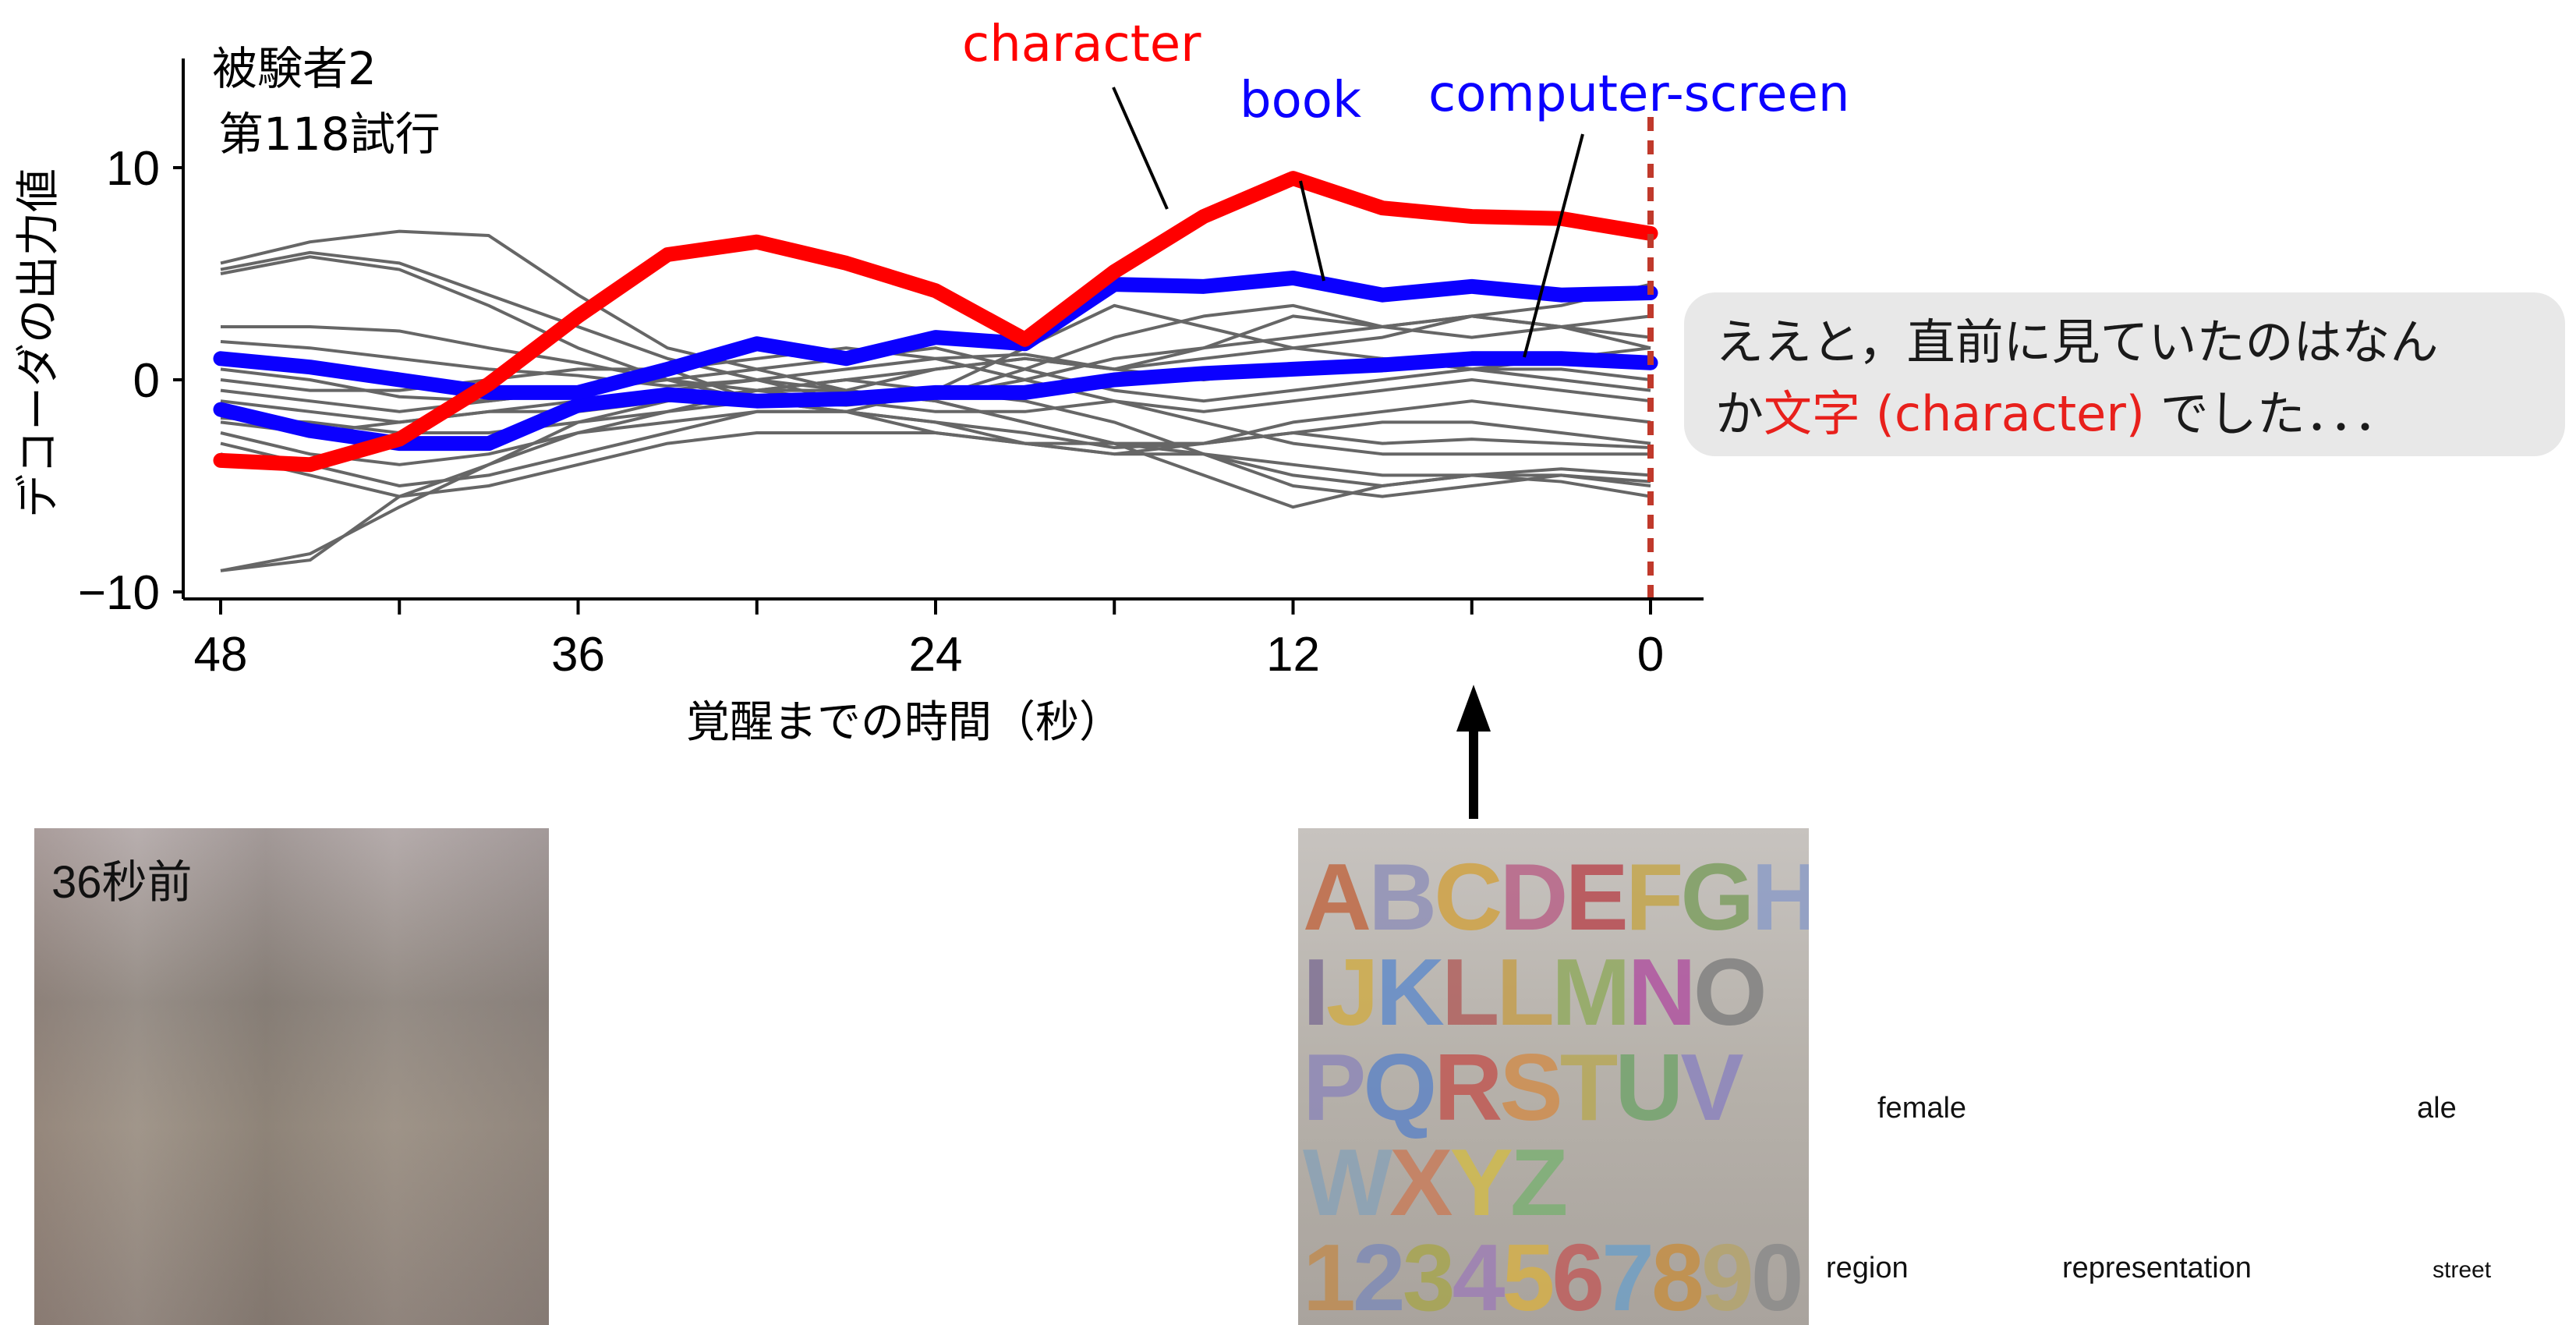 Image resolution: width=2576 pixels, height=1325 pixels. Describe the element at coordinates (2124, 374) in the screenshot. I see `speech-bubble: ええと，直前に見ていたのはなん か文字 (character) でした．．．` at that location.